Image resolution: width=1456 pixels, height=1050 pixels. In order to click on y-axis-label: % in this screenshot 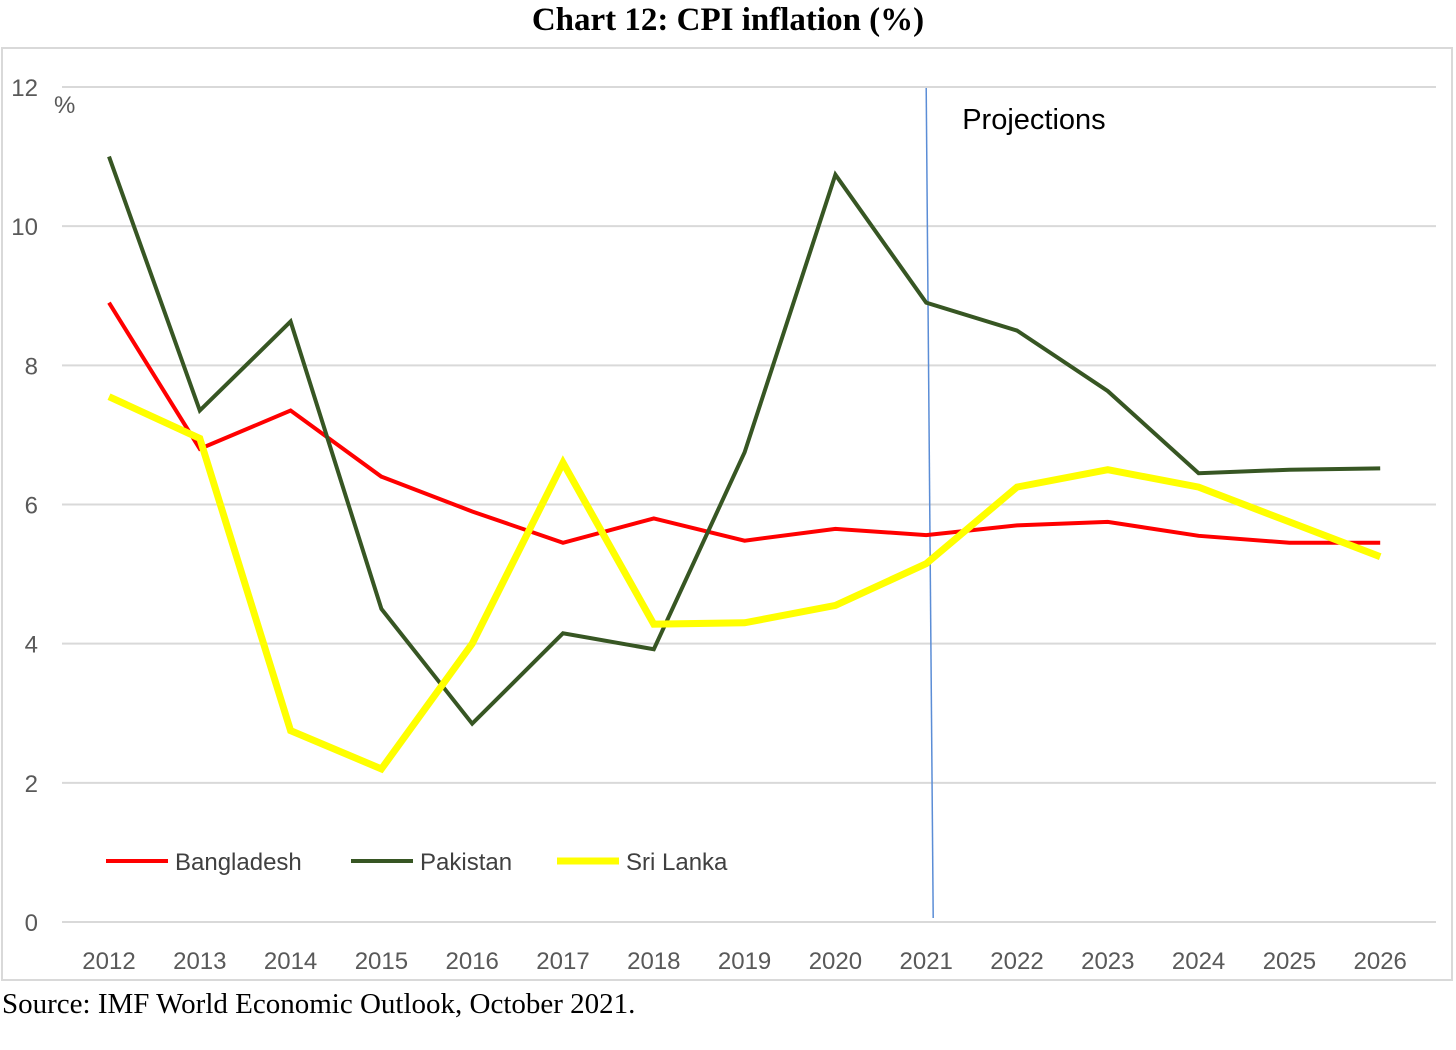, I will do `click(64, 105)`.